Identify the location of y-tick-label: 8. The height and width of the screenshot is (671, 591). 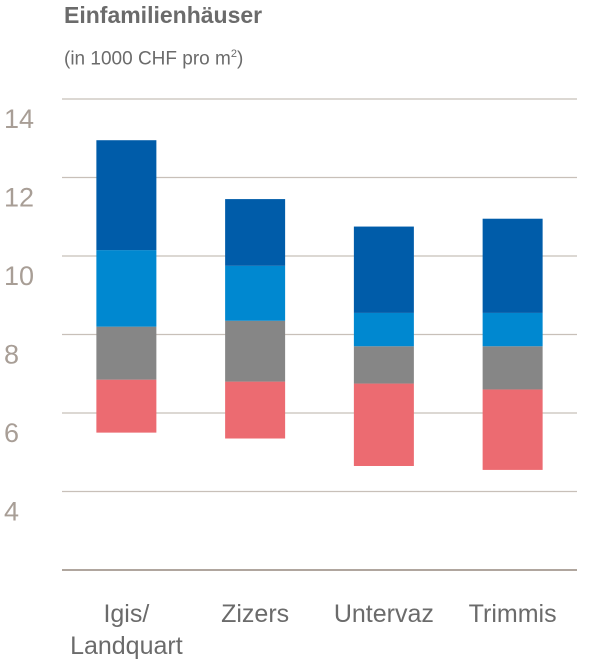
(11, 355).